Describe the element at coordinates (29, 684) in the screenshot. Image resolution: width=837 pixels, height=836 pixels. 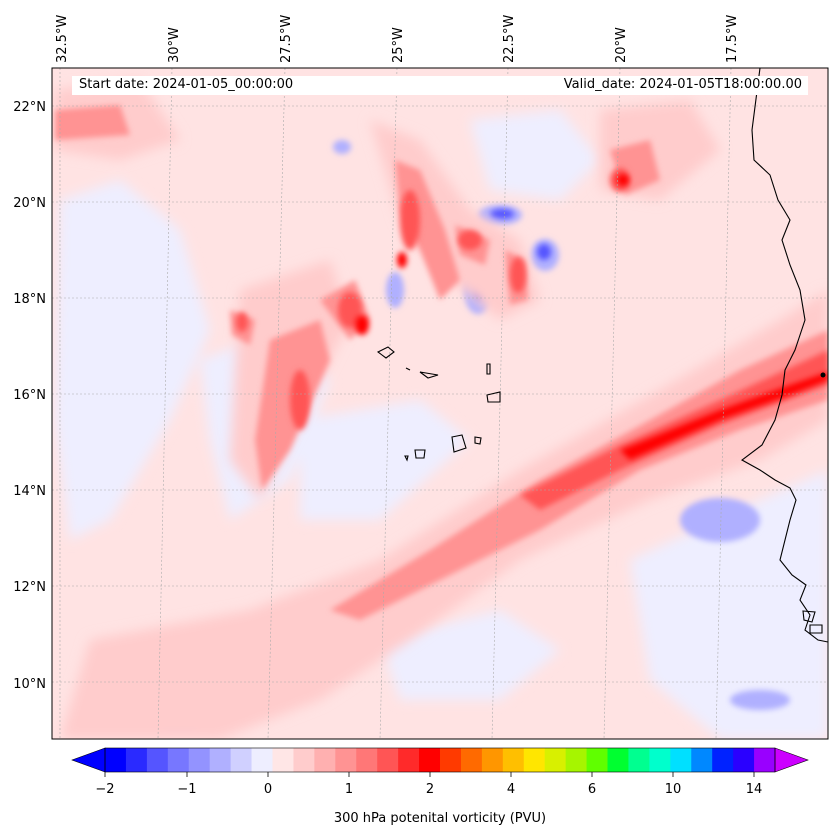
I see `lat-label: 10°N` at that location.